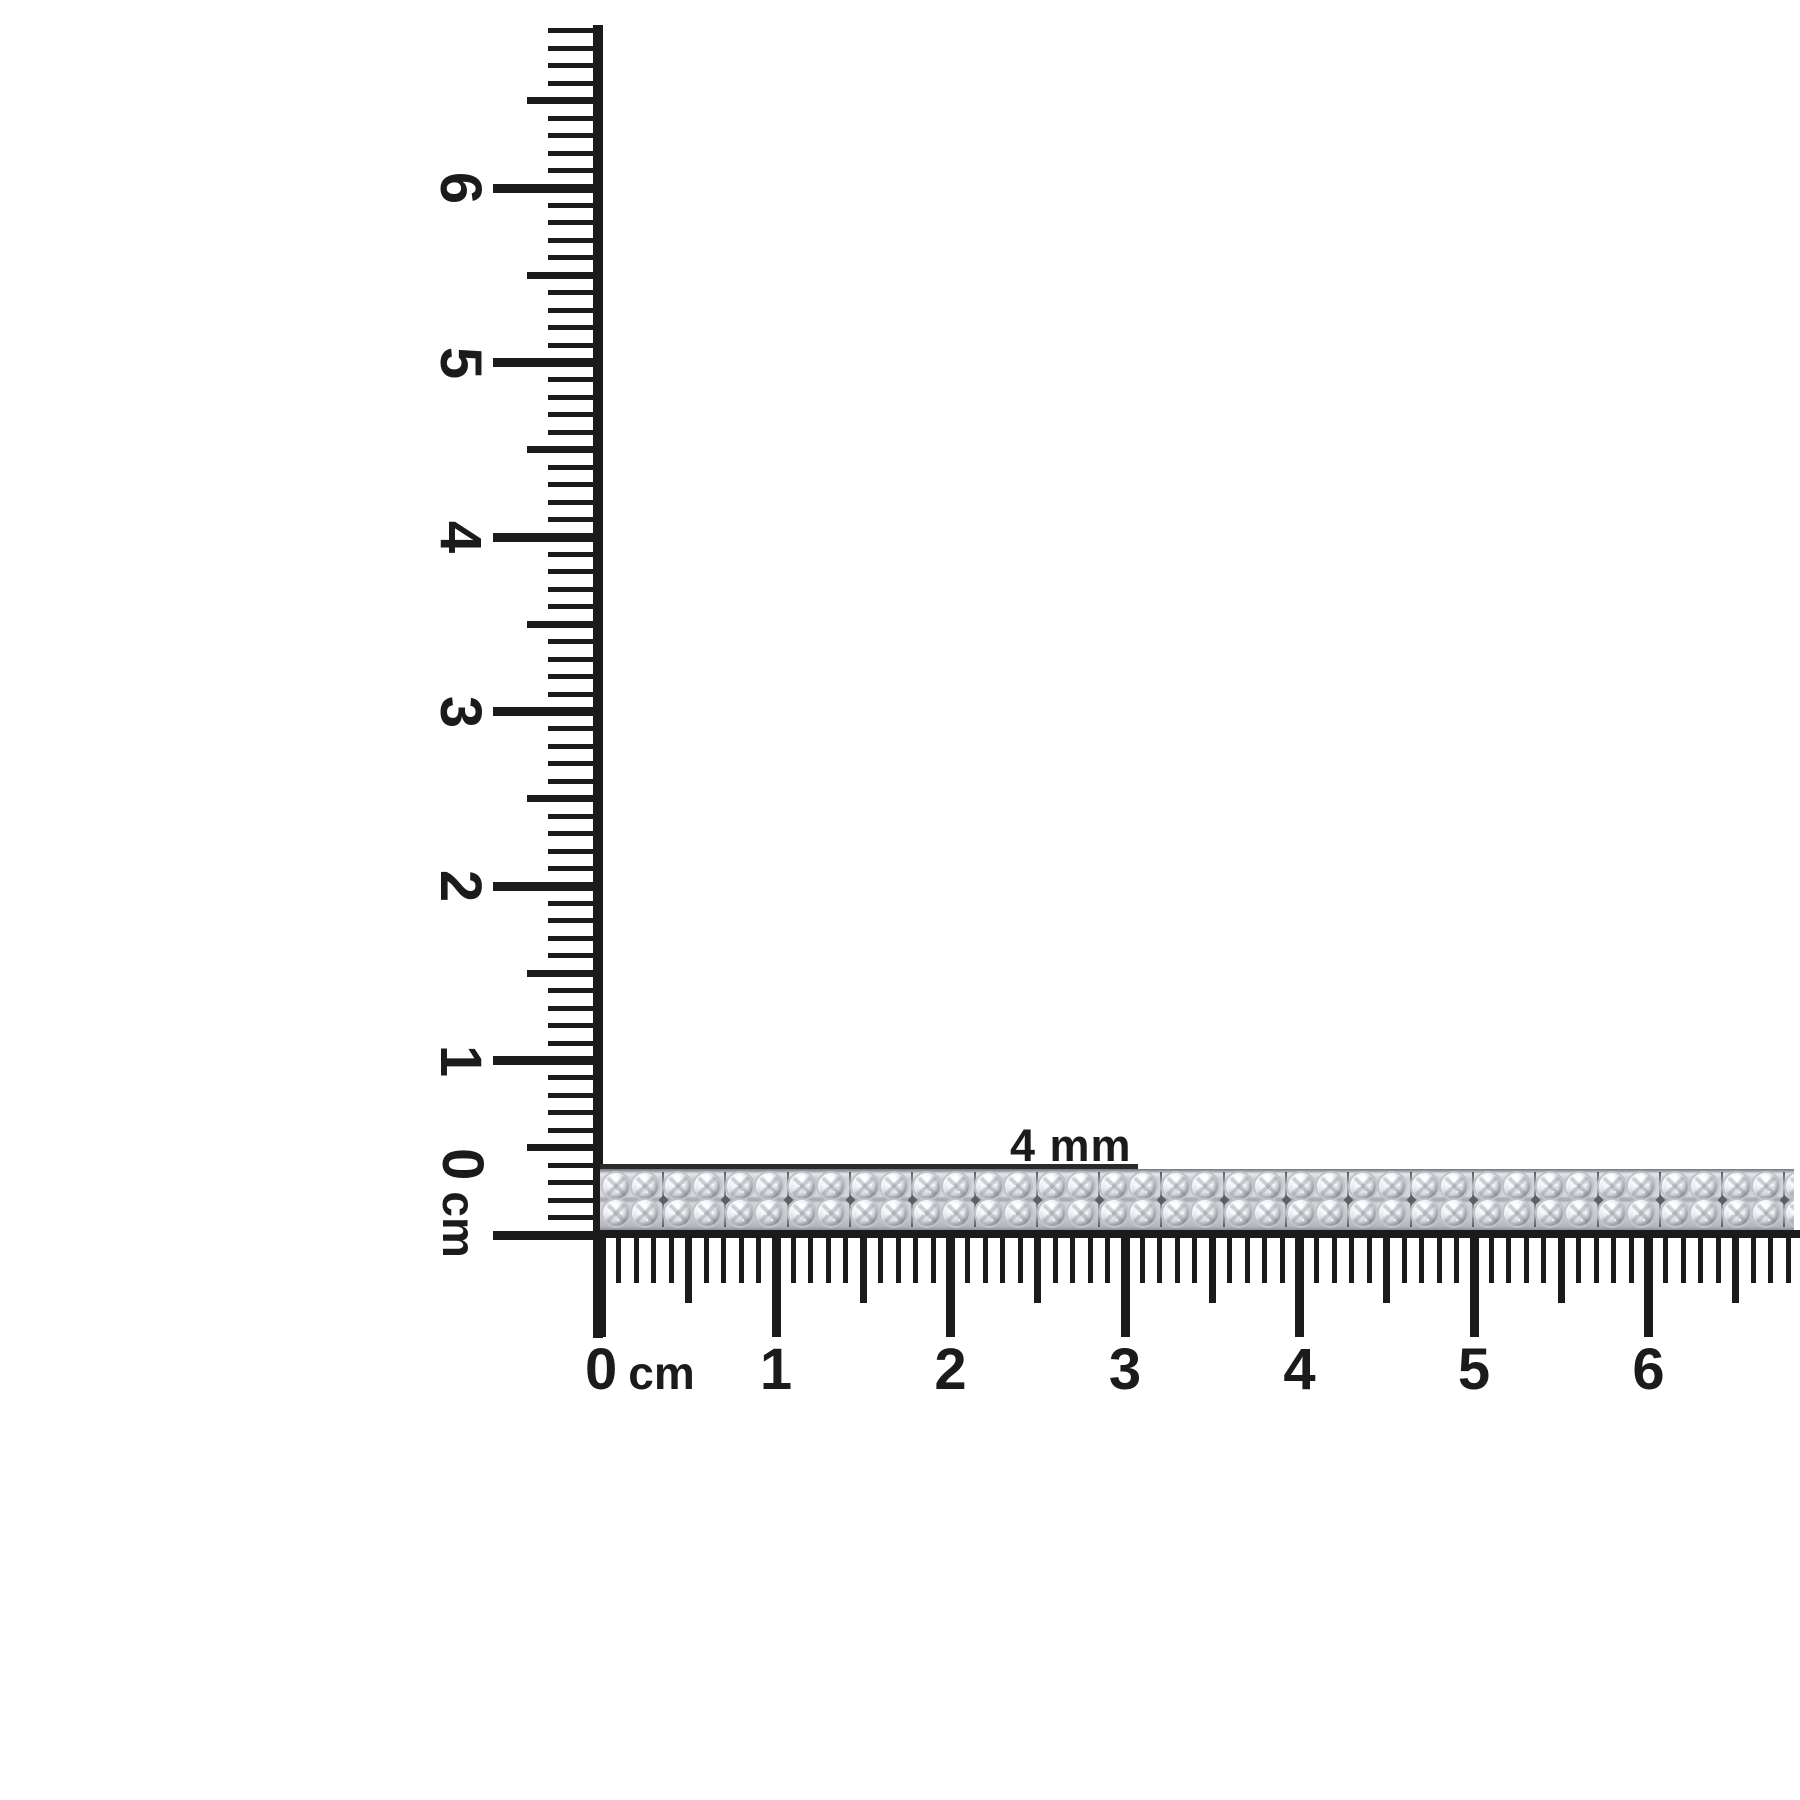 This screenshot has height=1800, width=1800. I want to click on vertical-unit-label: cm, so click(459, 1224).